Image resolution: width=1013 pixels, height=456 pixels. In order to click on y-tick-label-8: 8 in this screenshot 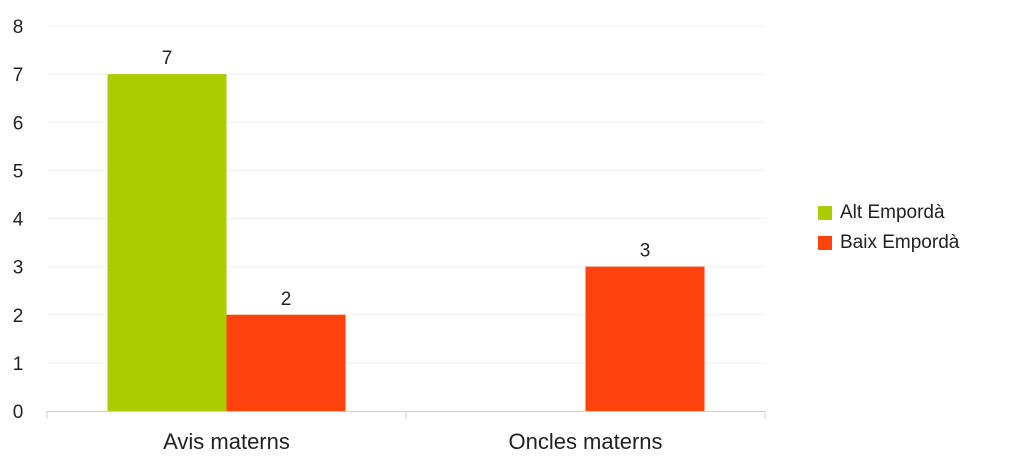, I will do `click(18, 27)`.